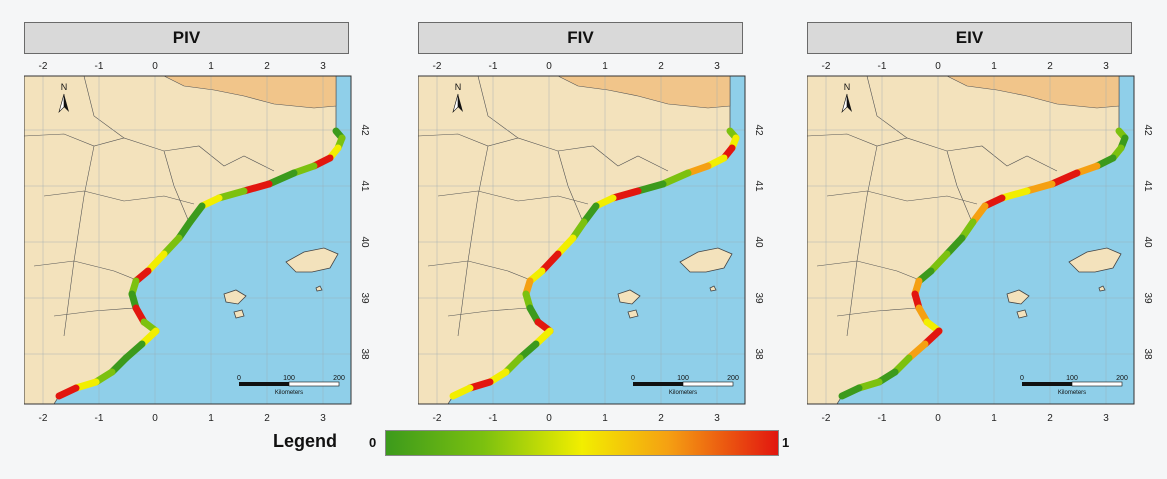 This screenshot has height=479, width=1167. I want to click on x-tick-top: 0, so click(938, 66).